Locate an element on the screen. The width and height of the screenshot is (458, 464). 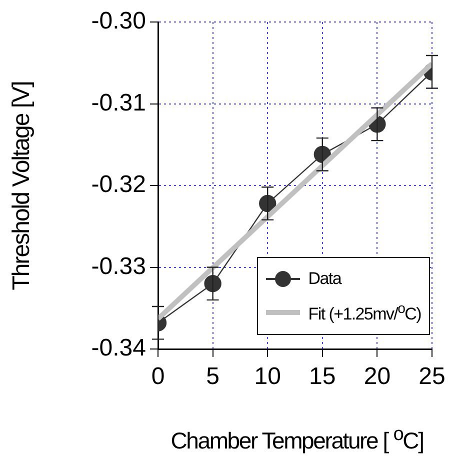
x-tick-label: 0 is located at coordinates (158, 376).